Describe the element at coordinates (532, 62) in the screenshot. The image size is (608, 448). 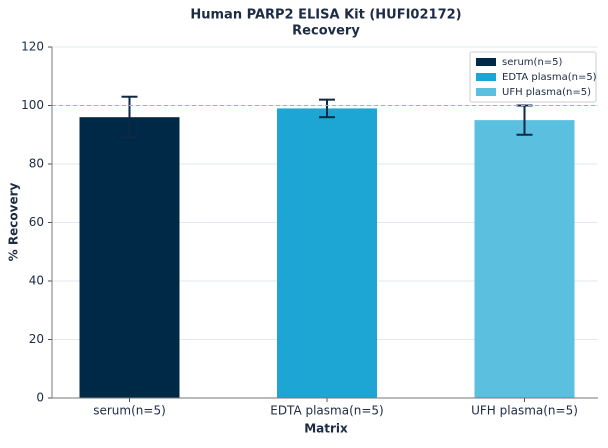
I see `legend-label: serum(n=5)` at that location.